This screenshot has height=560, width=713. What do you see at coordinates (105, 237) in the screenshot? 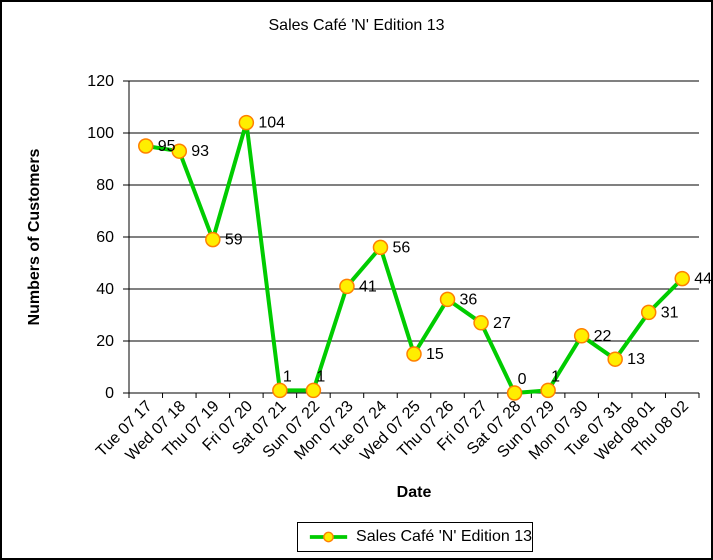
I see `y-tick-label: 60` at bounding box center [105, 237].